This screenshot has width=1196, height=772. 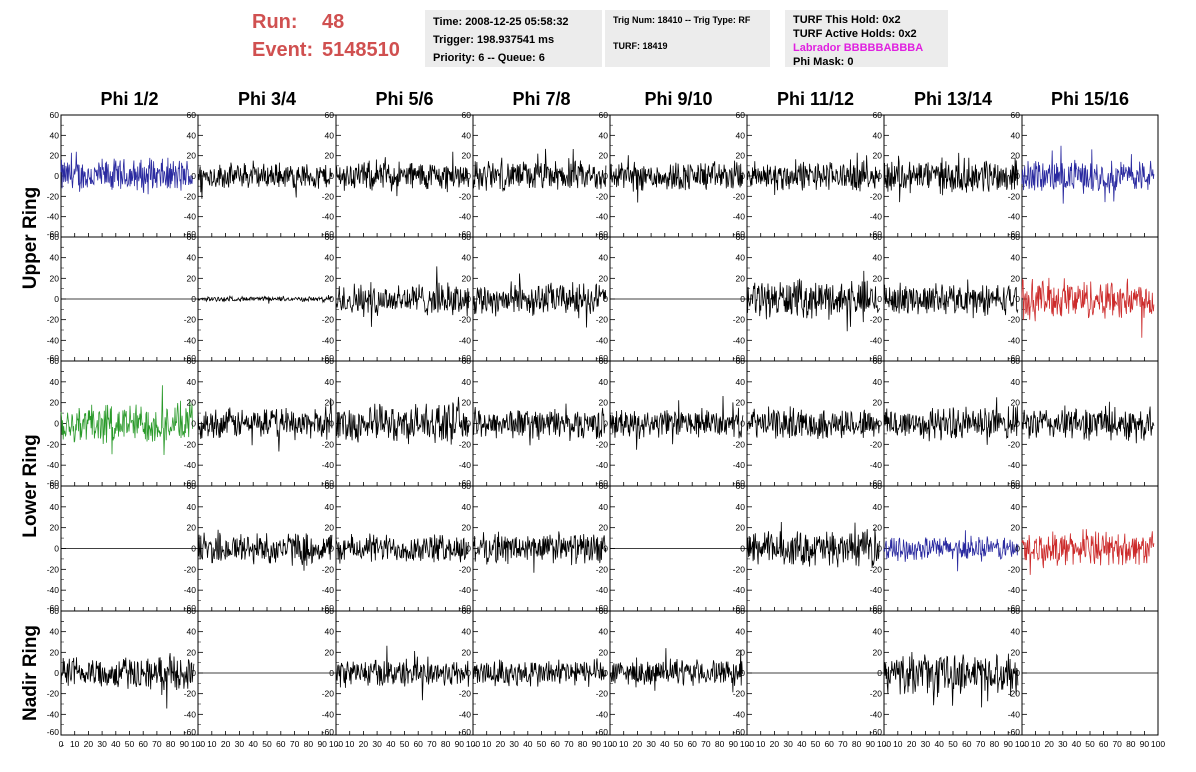 What do you see at coordinates (30, 238) in the screenshot?
I see `ring-label-upper: Upper Ring` at bounding box center [30, 238].